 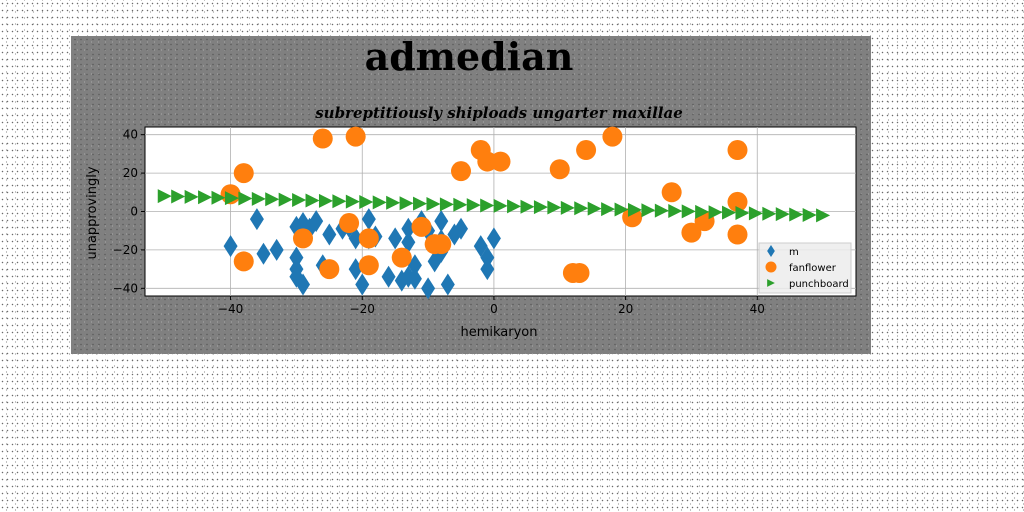 I want to click on y-tick-label: −20, so click(x=125, y=250).